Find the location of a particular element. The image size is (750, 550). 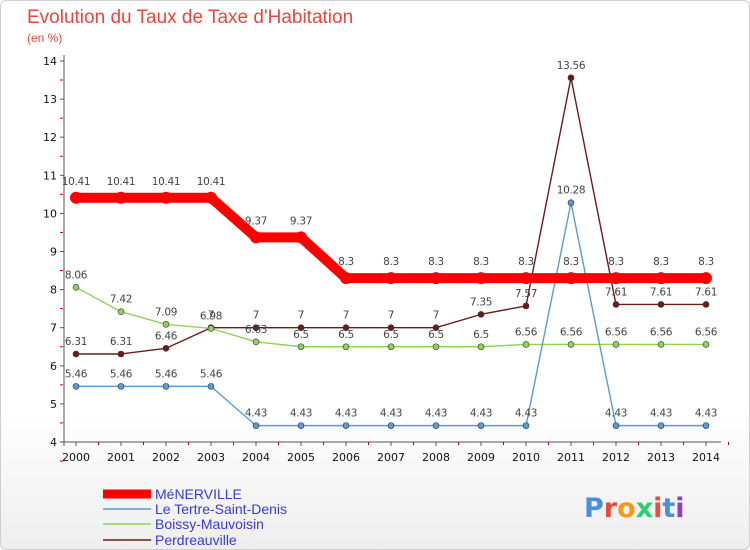

data-label: 7.42 is located at coordinates (121, 300).